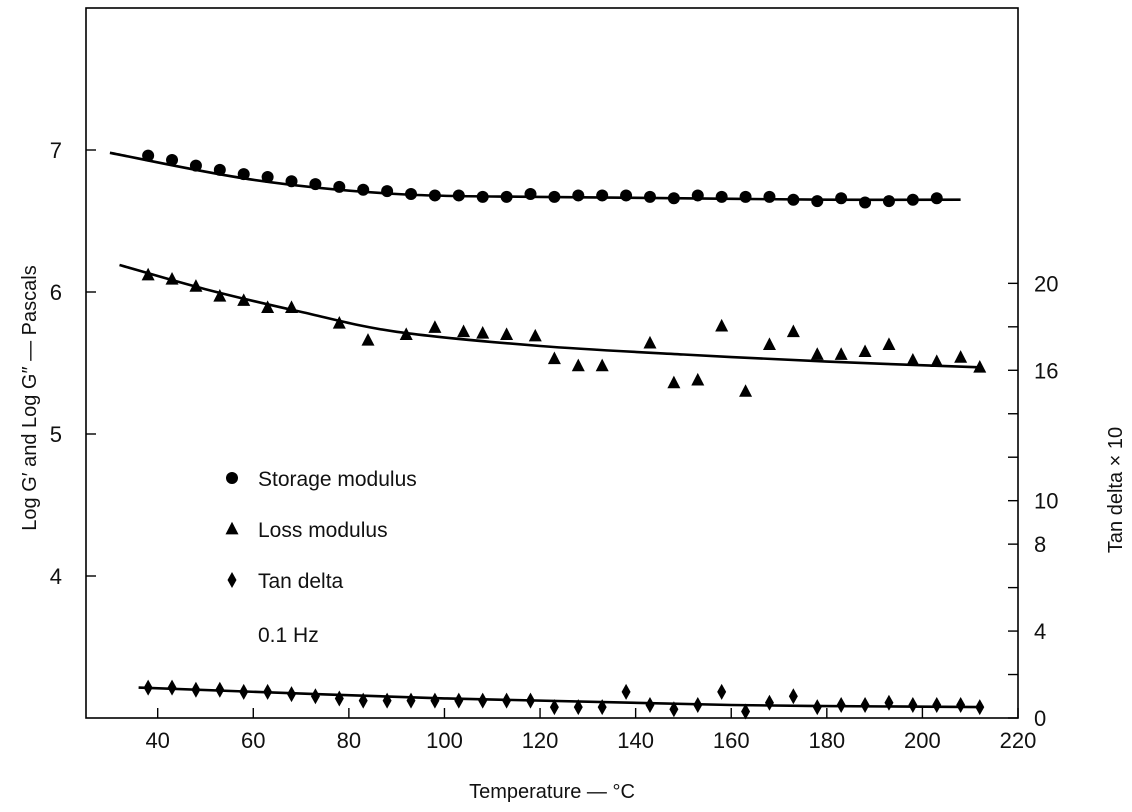 The height and width of the screenshot is (812, 1132). What do you see at coordinates (56, 434) in the screenshot?
I see `y-left-tick-label: 5` at bounding box center [56, 434].